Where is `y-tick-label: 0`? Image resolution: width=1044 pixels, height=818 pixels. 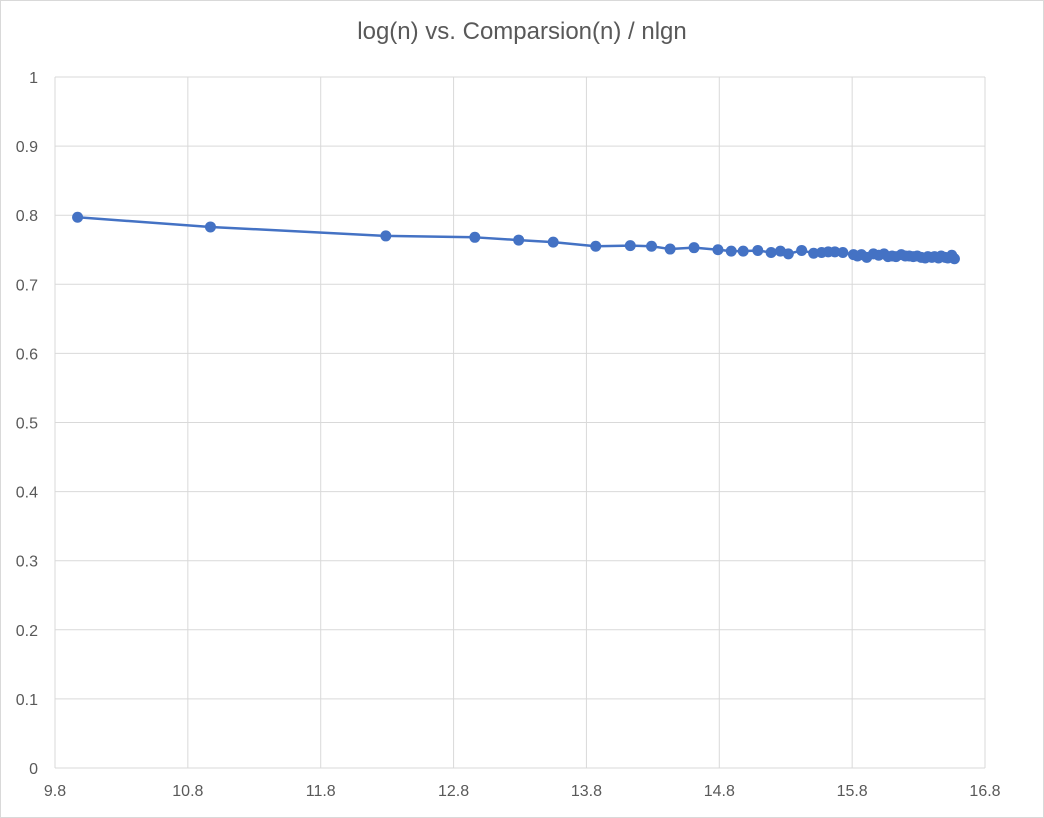
y-tick-label: 0 is located at coordinates (33, 769).